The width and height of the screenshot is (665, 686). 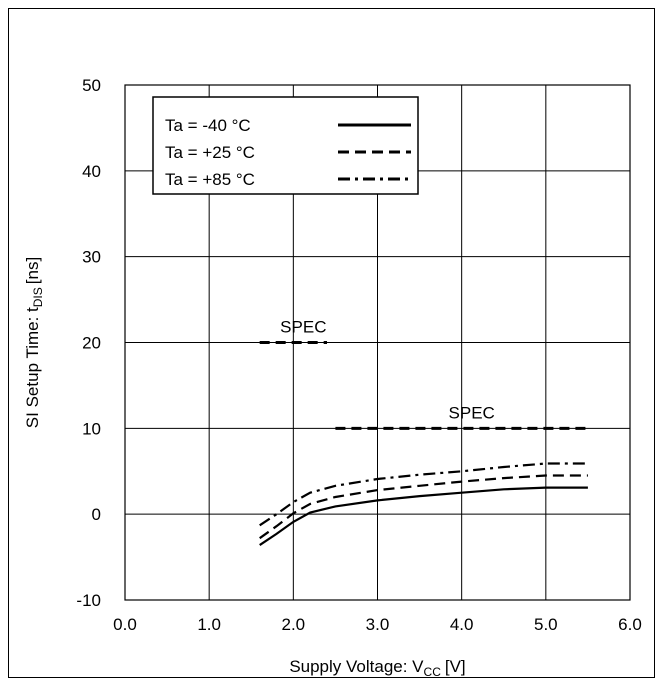 I want to click on y-tick-label: 10, so click(x=91, y=428).